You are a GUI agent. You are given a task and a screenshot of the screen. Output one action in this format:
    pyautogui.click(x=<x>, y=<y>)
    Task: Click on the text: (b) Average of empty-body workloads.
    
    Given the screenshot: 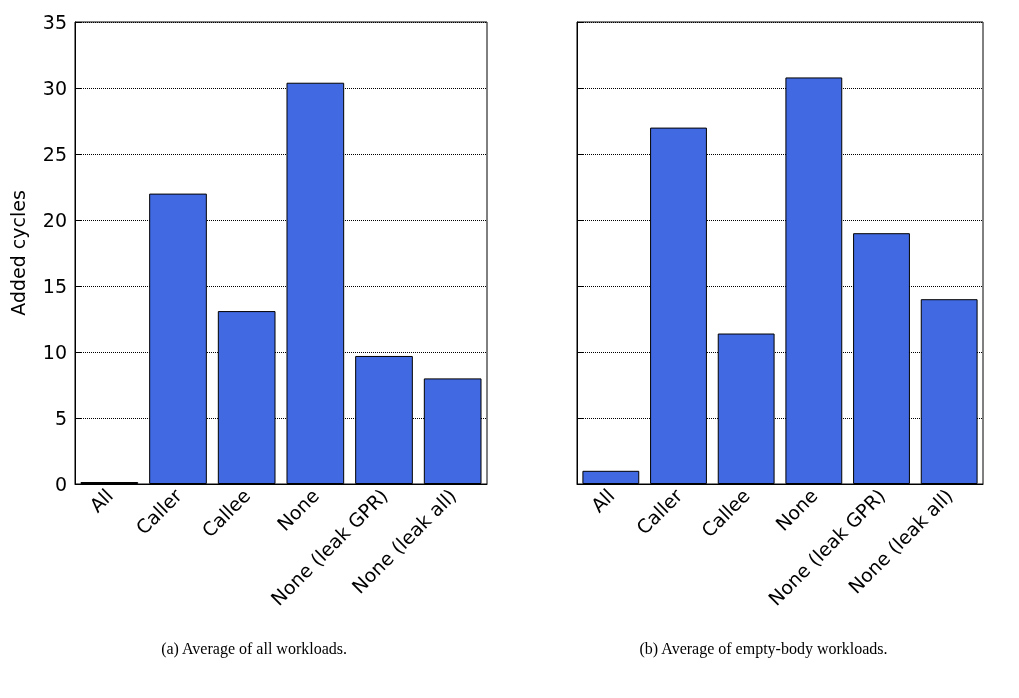 What is the action you would take?
    pyautogui.click(x=763, y=648)
    